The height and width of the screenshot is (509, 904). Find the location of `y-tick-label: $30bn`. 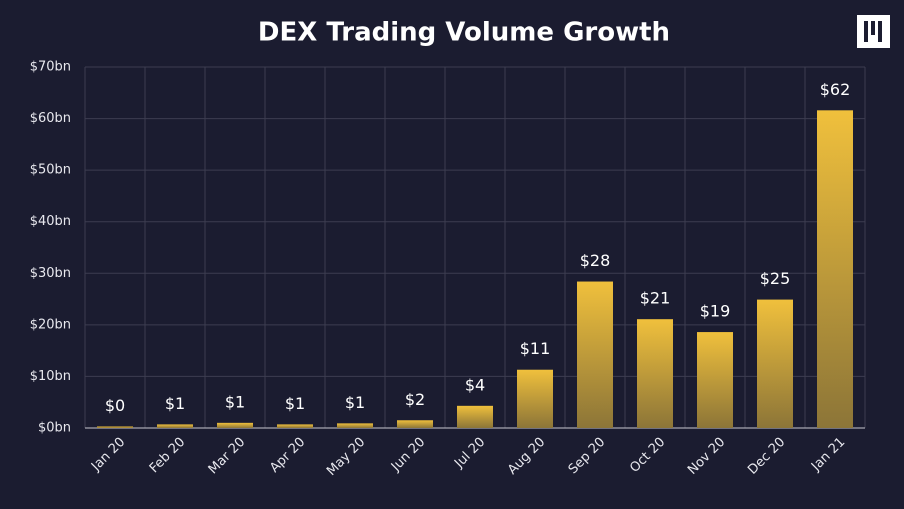

y-tick-label: $30bn is located at coordinates (50, 273).